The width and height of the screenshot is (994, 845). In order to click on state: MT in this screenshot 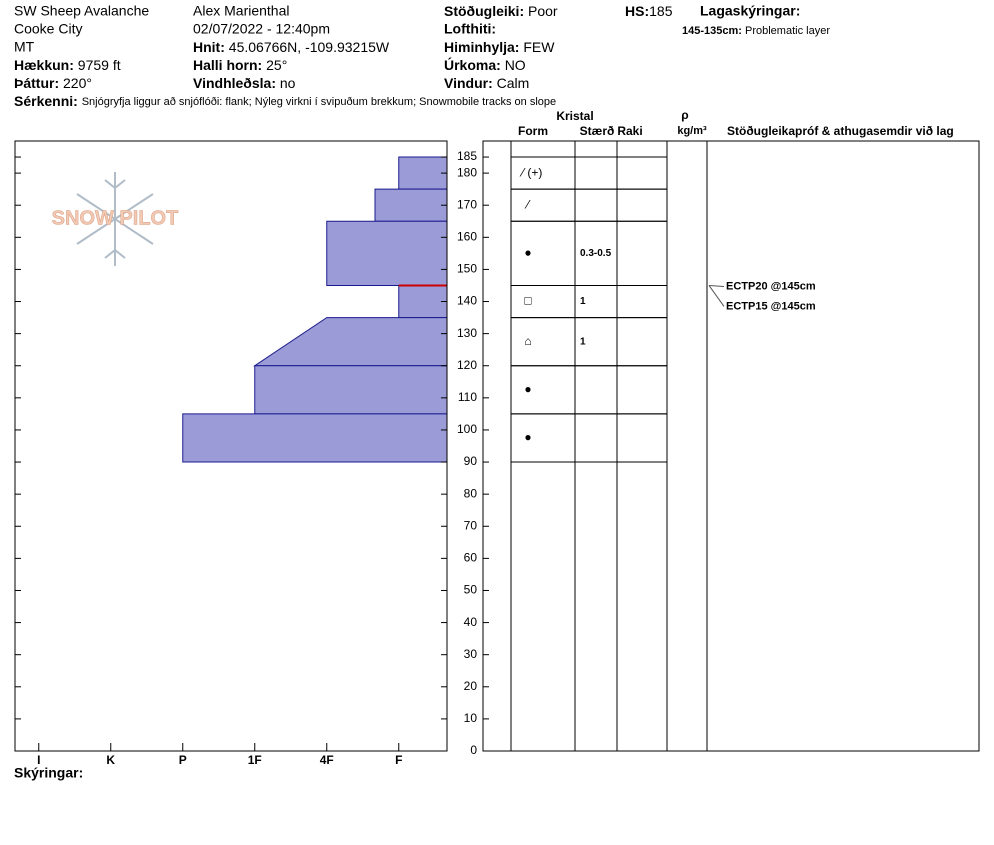, I will do `click(24, 47)`.